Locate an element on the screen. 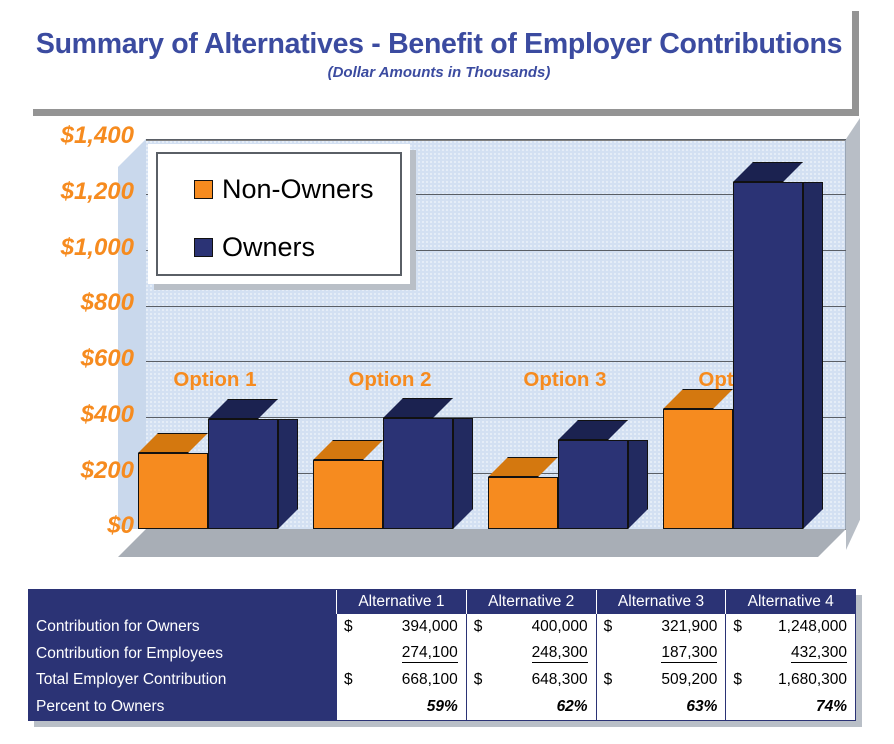  cell-total-alt1: $668,100 is located at coordinates (401, 680).